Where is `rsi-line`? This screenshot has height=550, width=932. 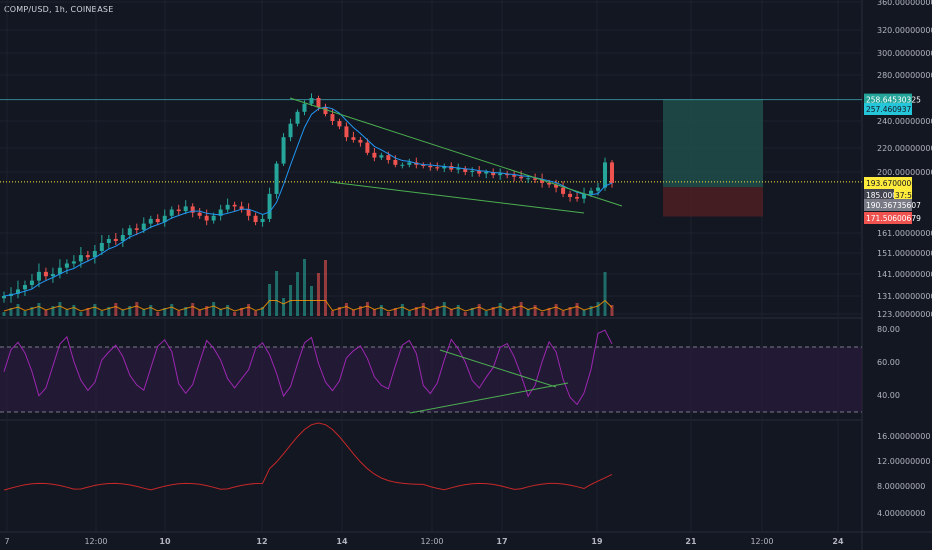 rsi-line is located at coordinates (308, 367).